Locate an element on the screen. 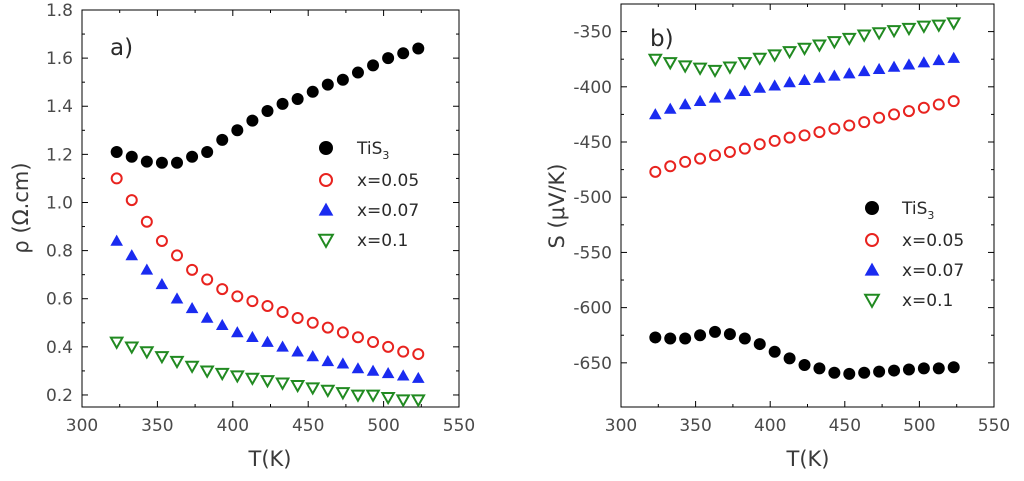  y-tick-label: -350 is located at coordinates (592, 33).